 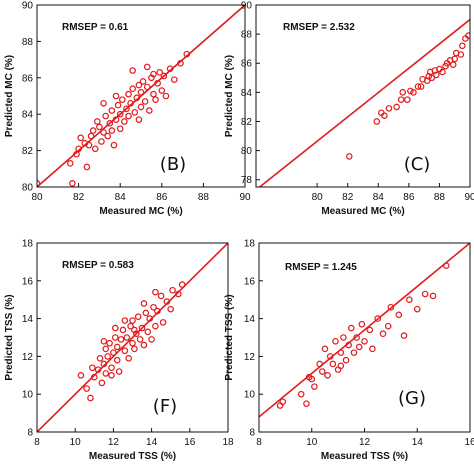 I want to click on panel-label: (G), so click(x=412, y=398).